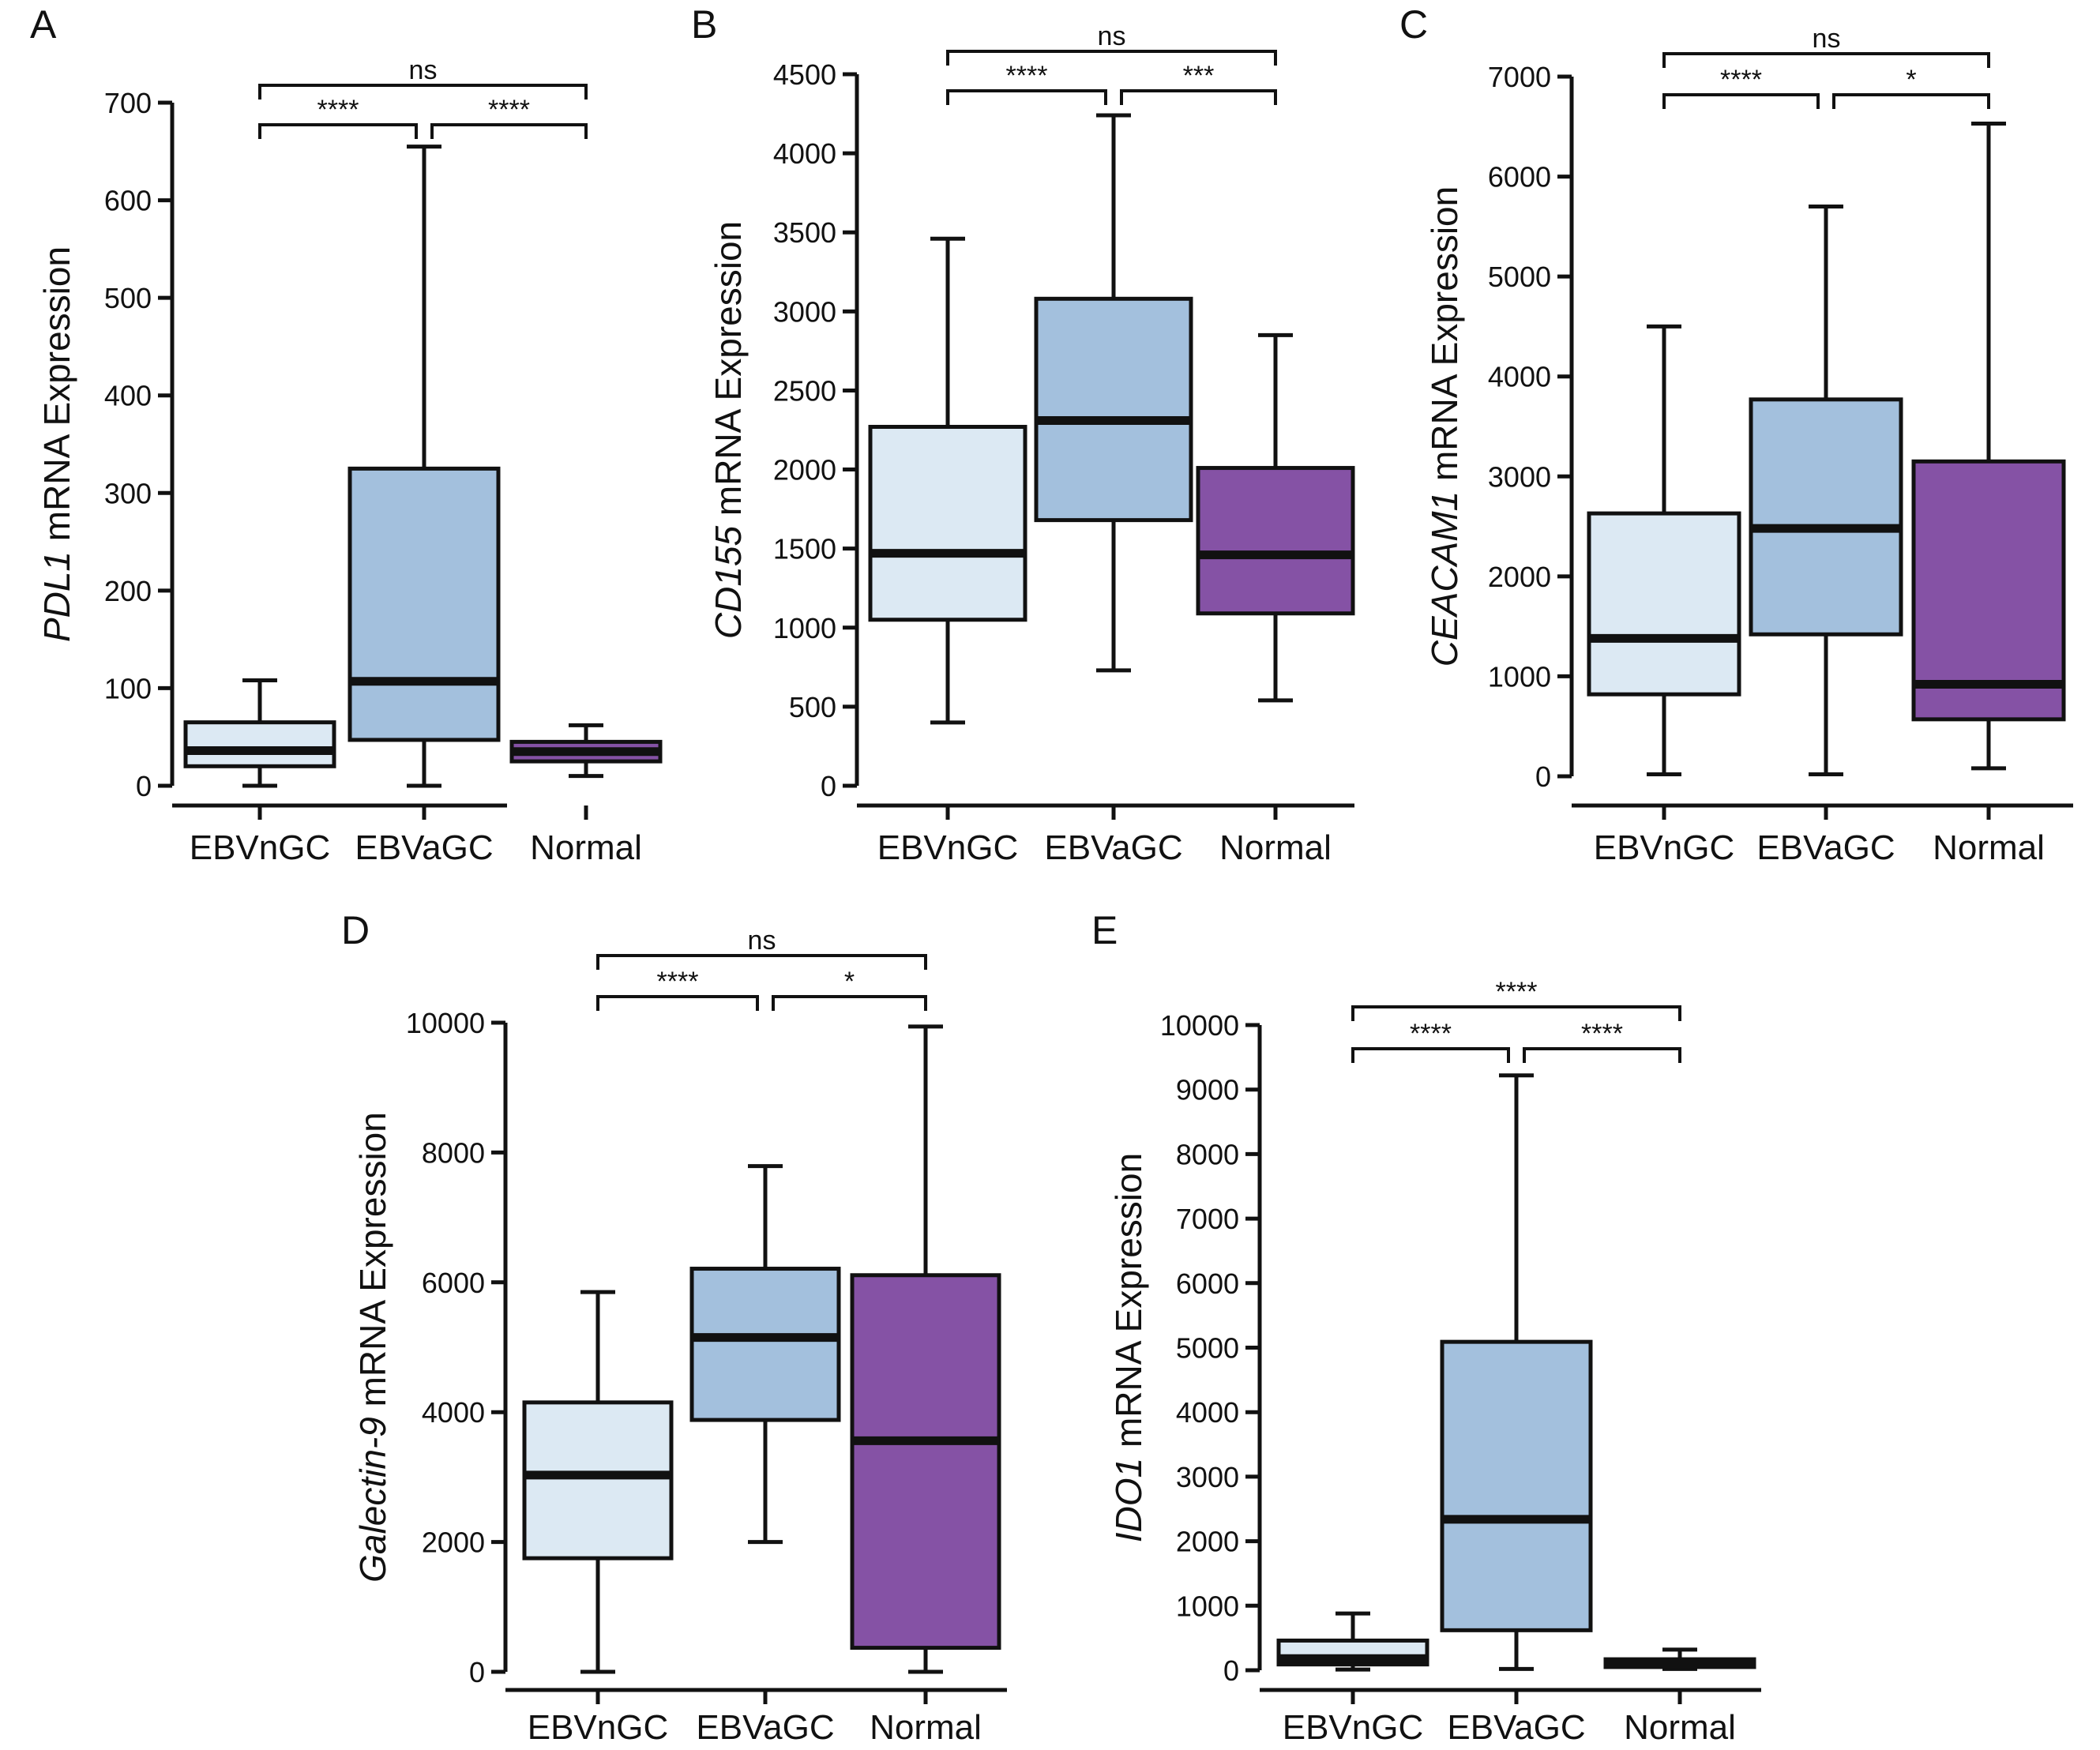  I want to click on y-tick-label: 3500, so click(804, 233).